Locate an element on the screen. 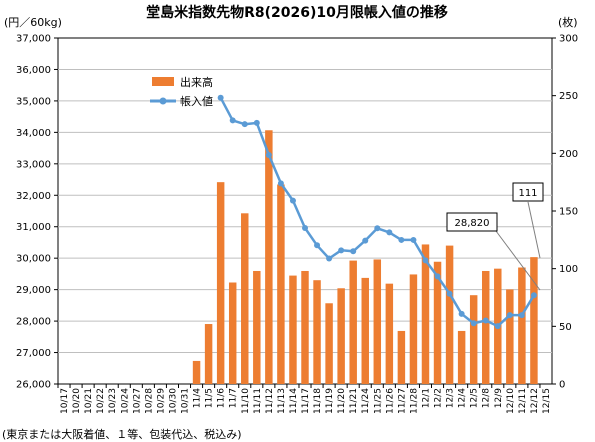 The height and width of the screenshot is (442, 595). x-tick-label: 12/3 is located at coordinates (451, 398).